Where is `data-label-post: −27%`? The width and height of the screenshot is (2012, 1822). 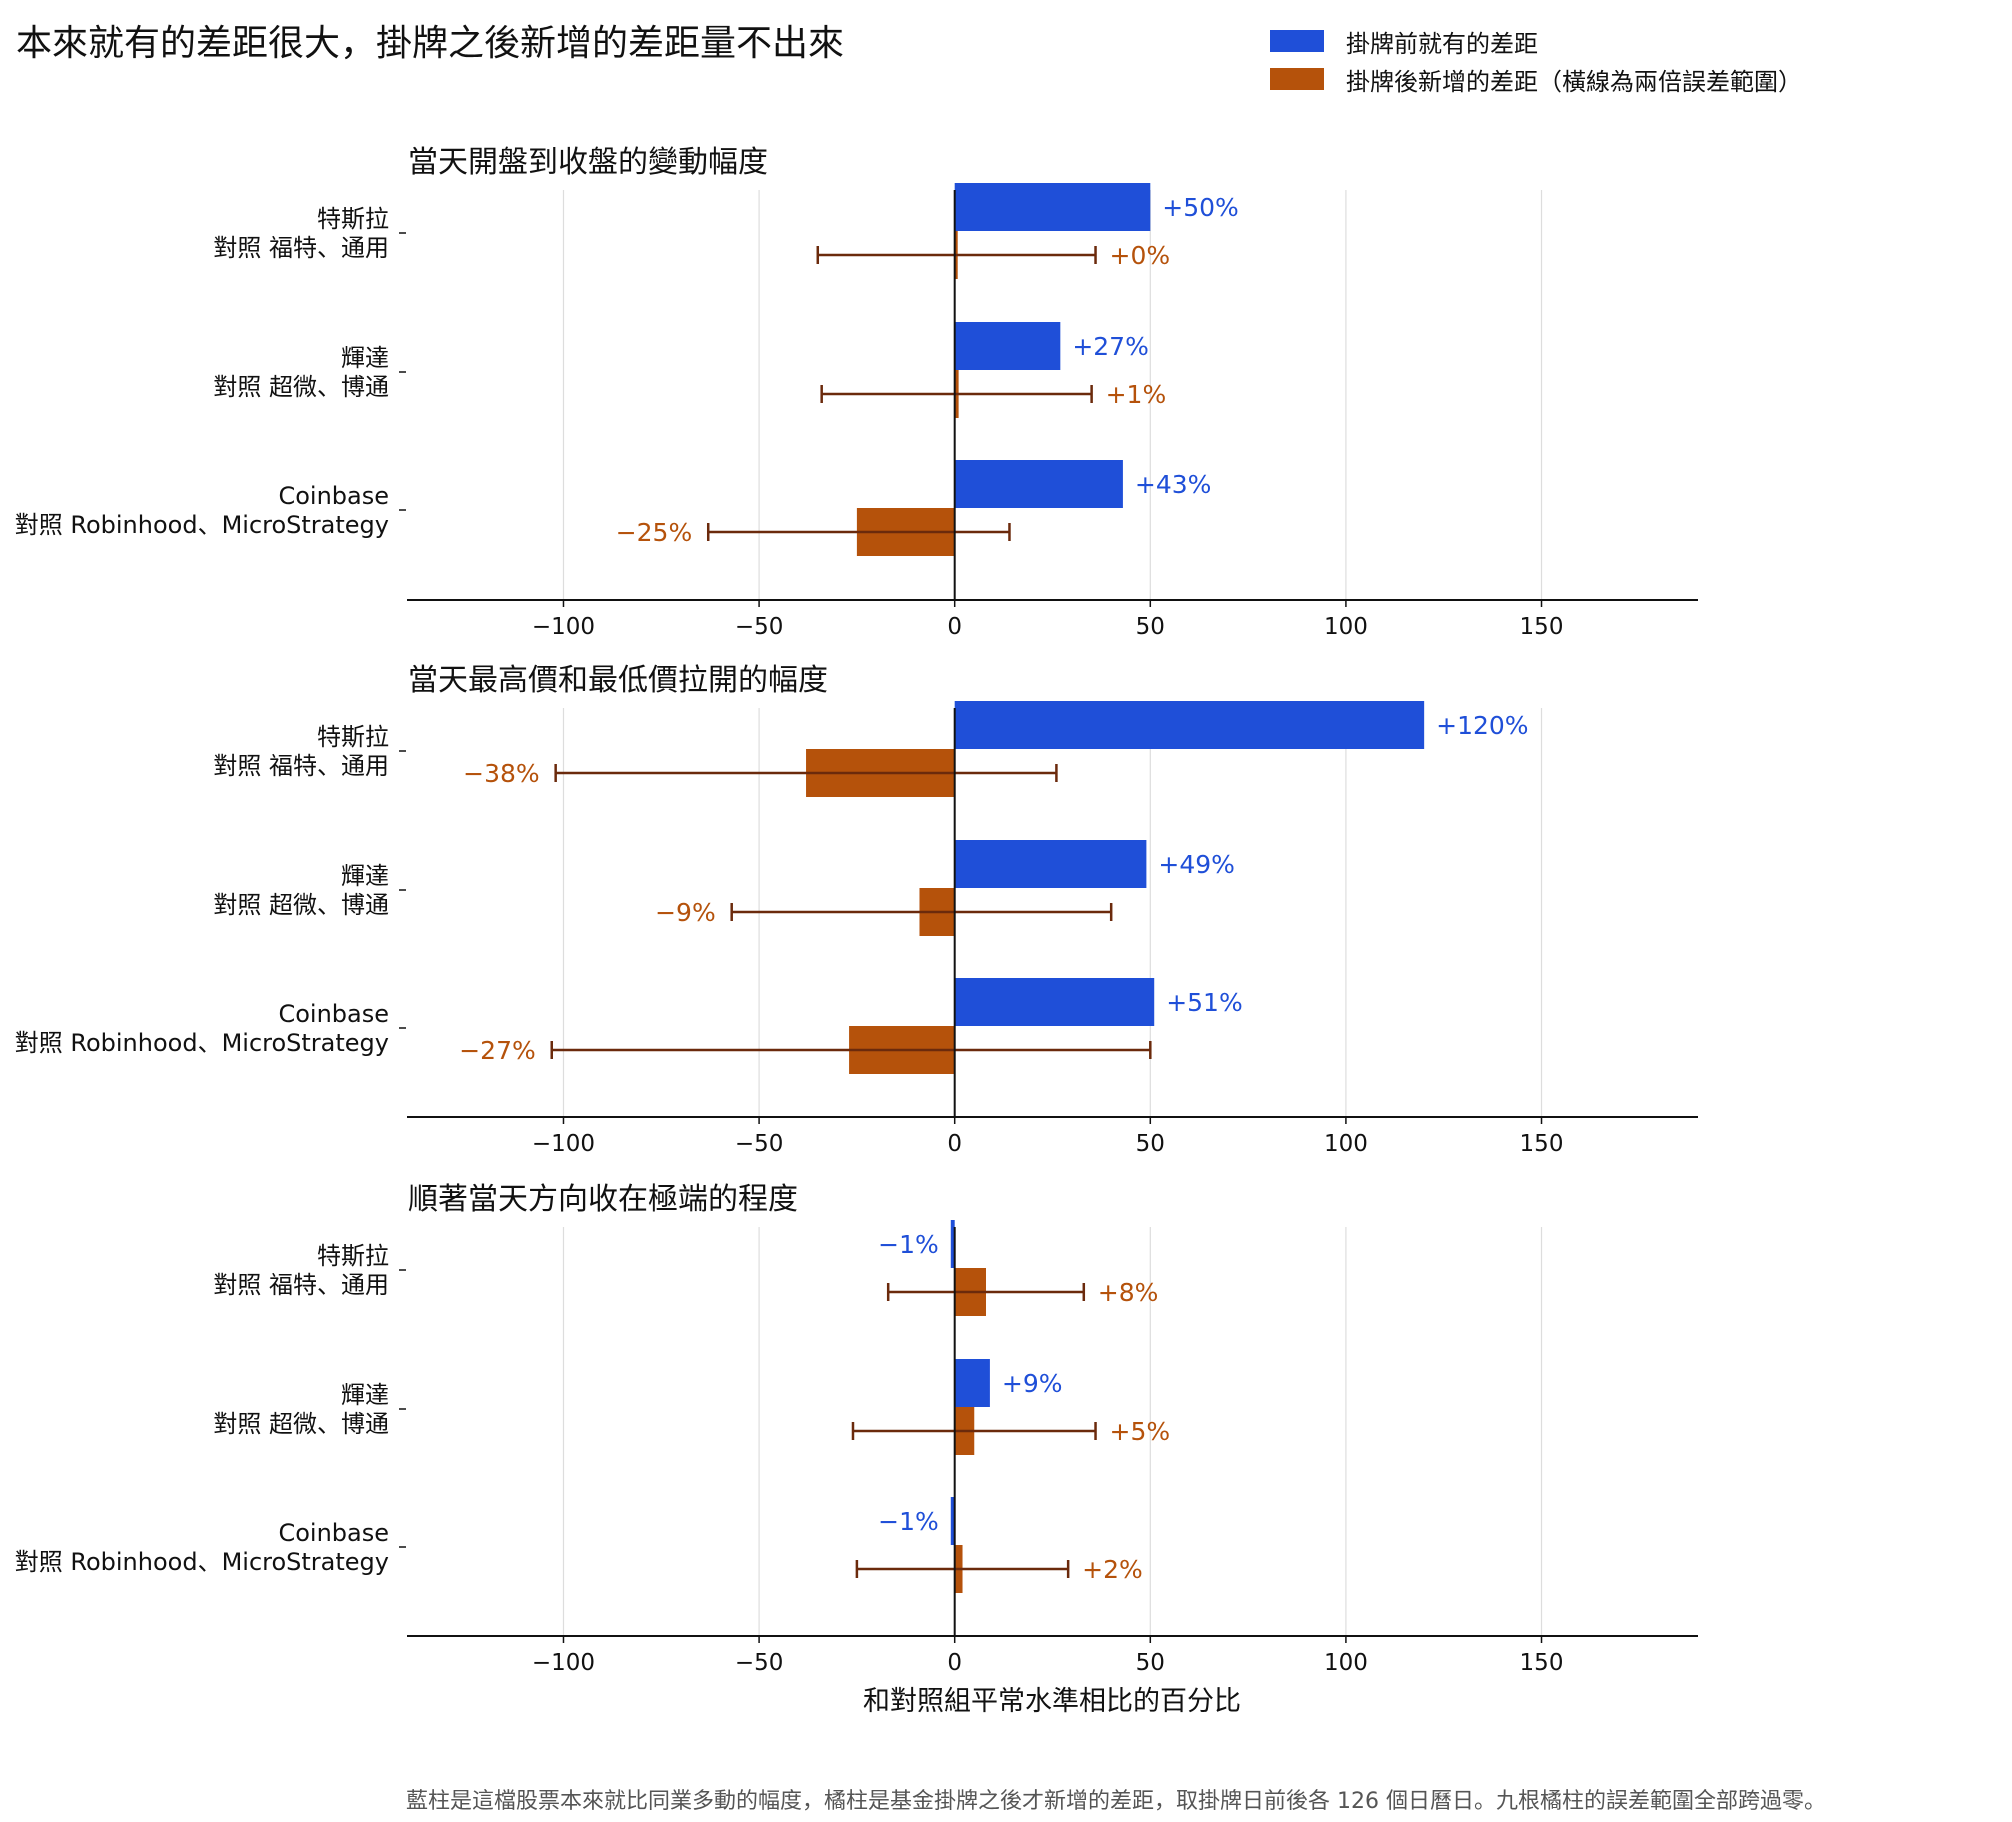
data-label-post: −27% is located at coordinates (497, 1050).